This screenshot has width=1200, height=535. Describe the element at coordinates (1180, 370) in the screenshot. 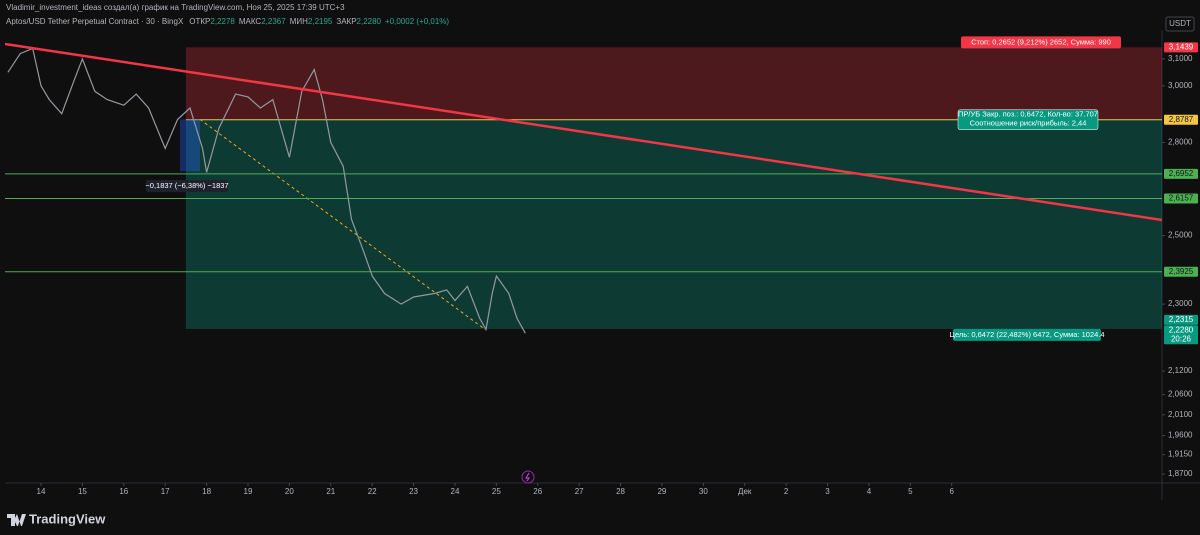

I see `y-tick-label: 2,1200` at that location.